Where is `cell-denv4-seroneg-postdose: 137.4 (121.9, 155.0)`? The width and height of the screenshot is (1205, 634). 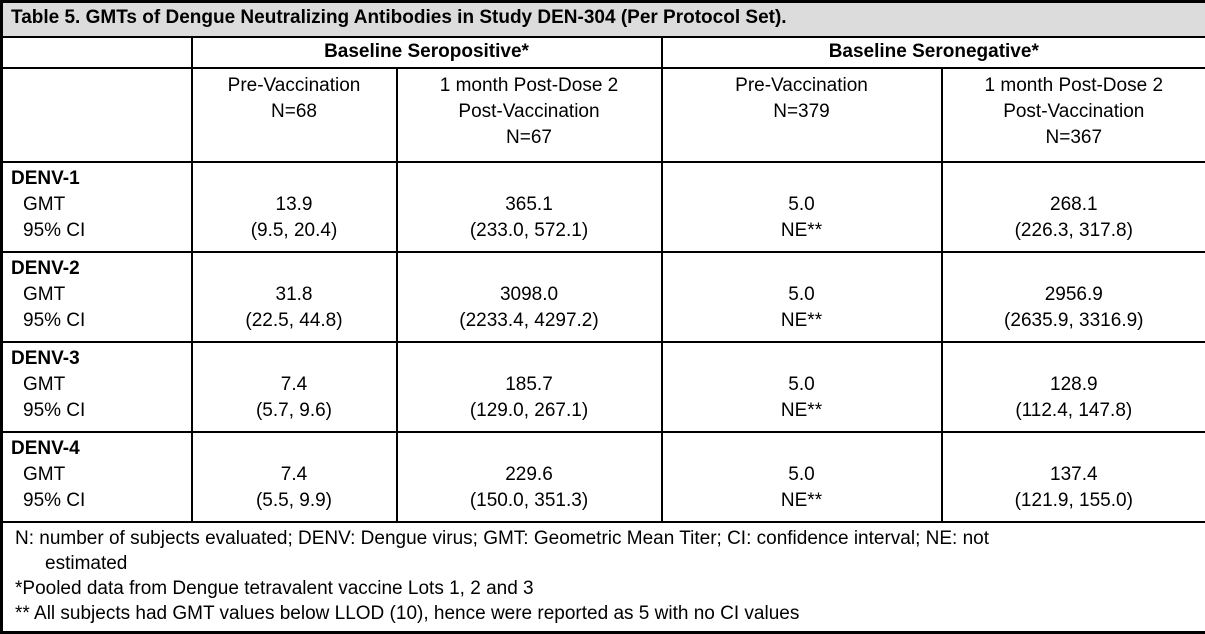 cell-denv4-seroneg-postdose: 137.4 (121.9, 155.0) is located at coordinates (1073, 477).